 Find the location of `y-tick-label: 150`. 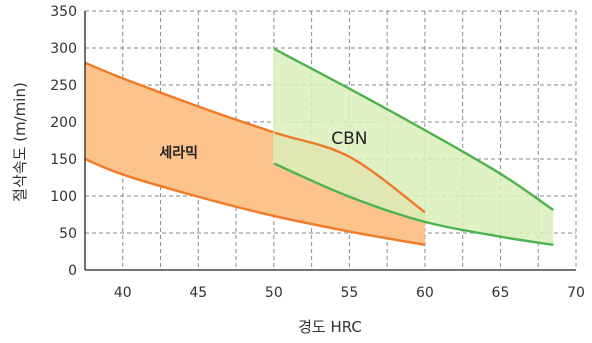

y-tick-label: 150 is located at coordinates (63, 160).